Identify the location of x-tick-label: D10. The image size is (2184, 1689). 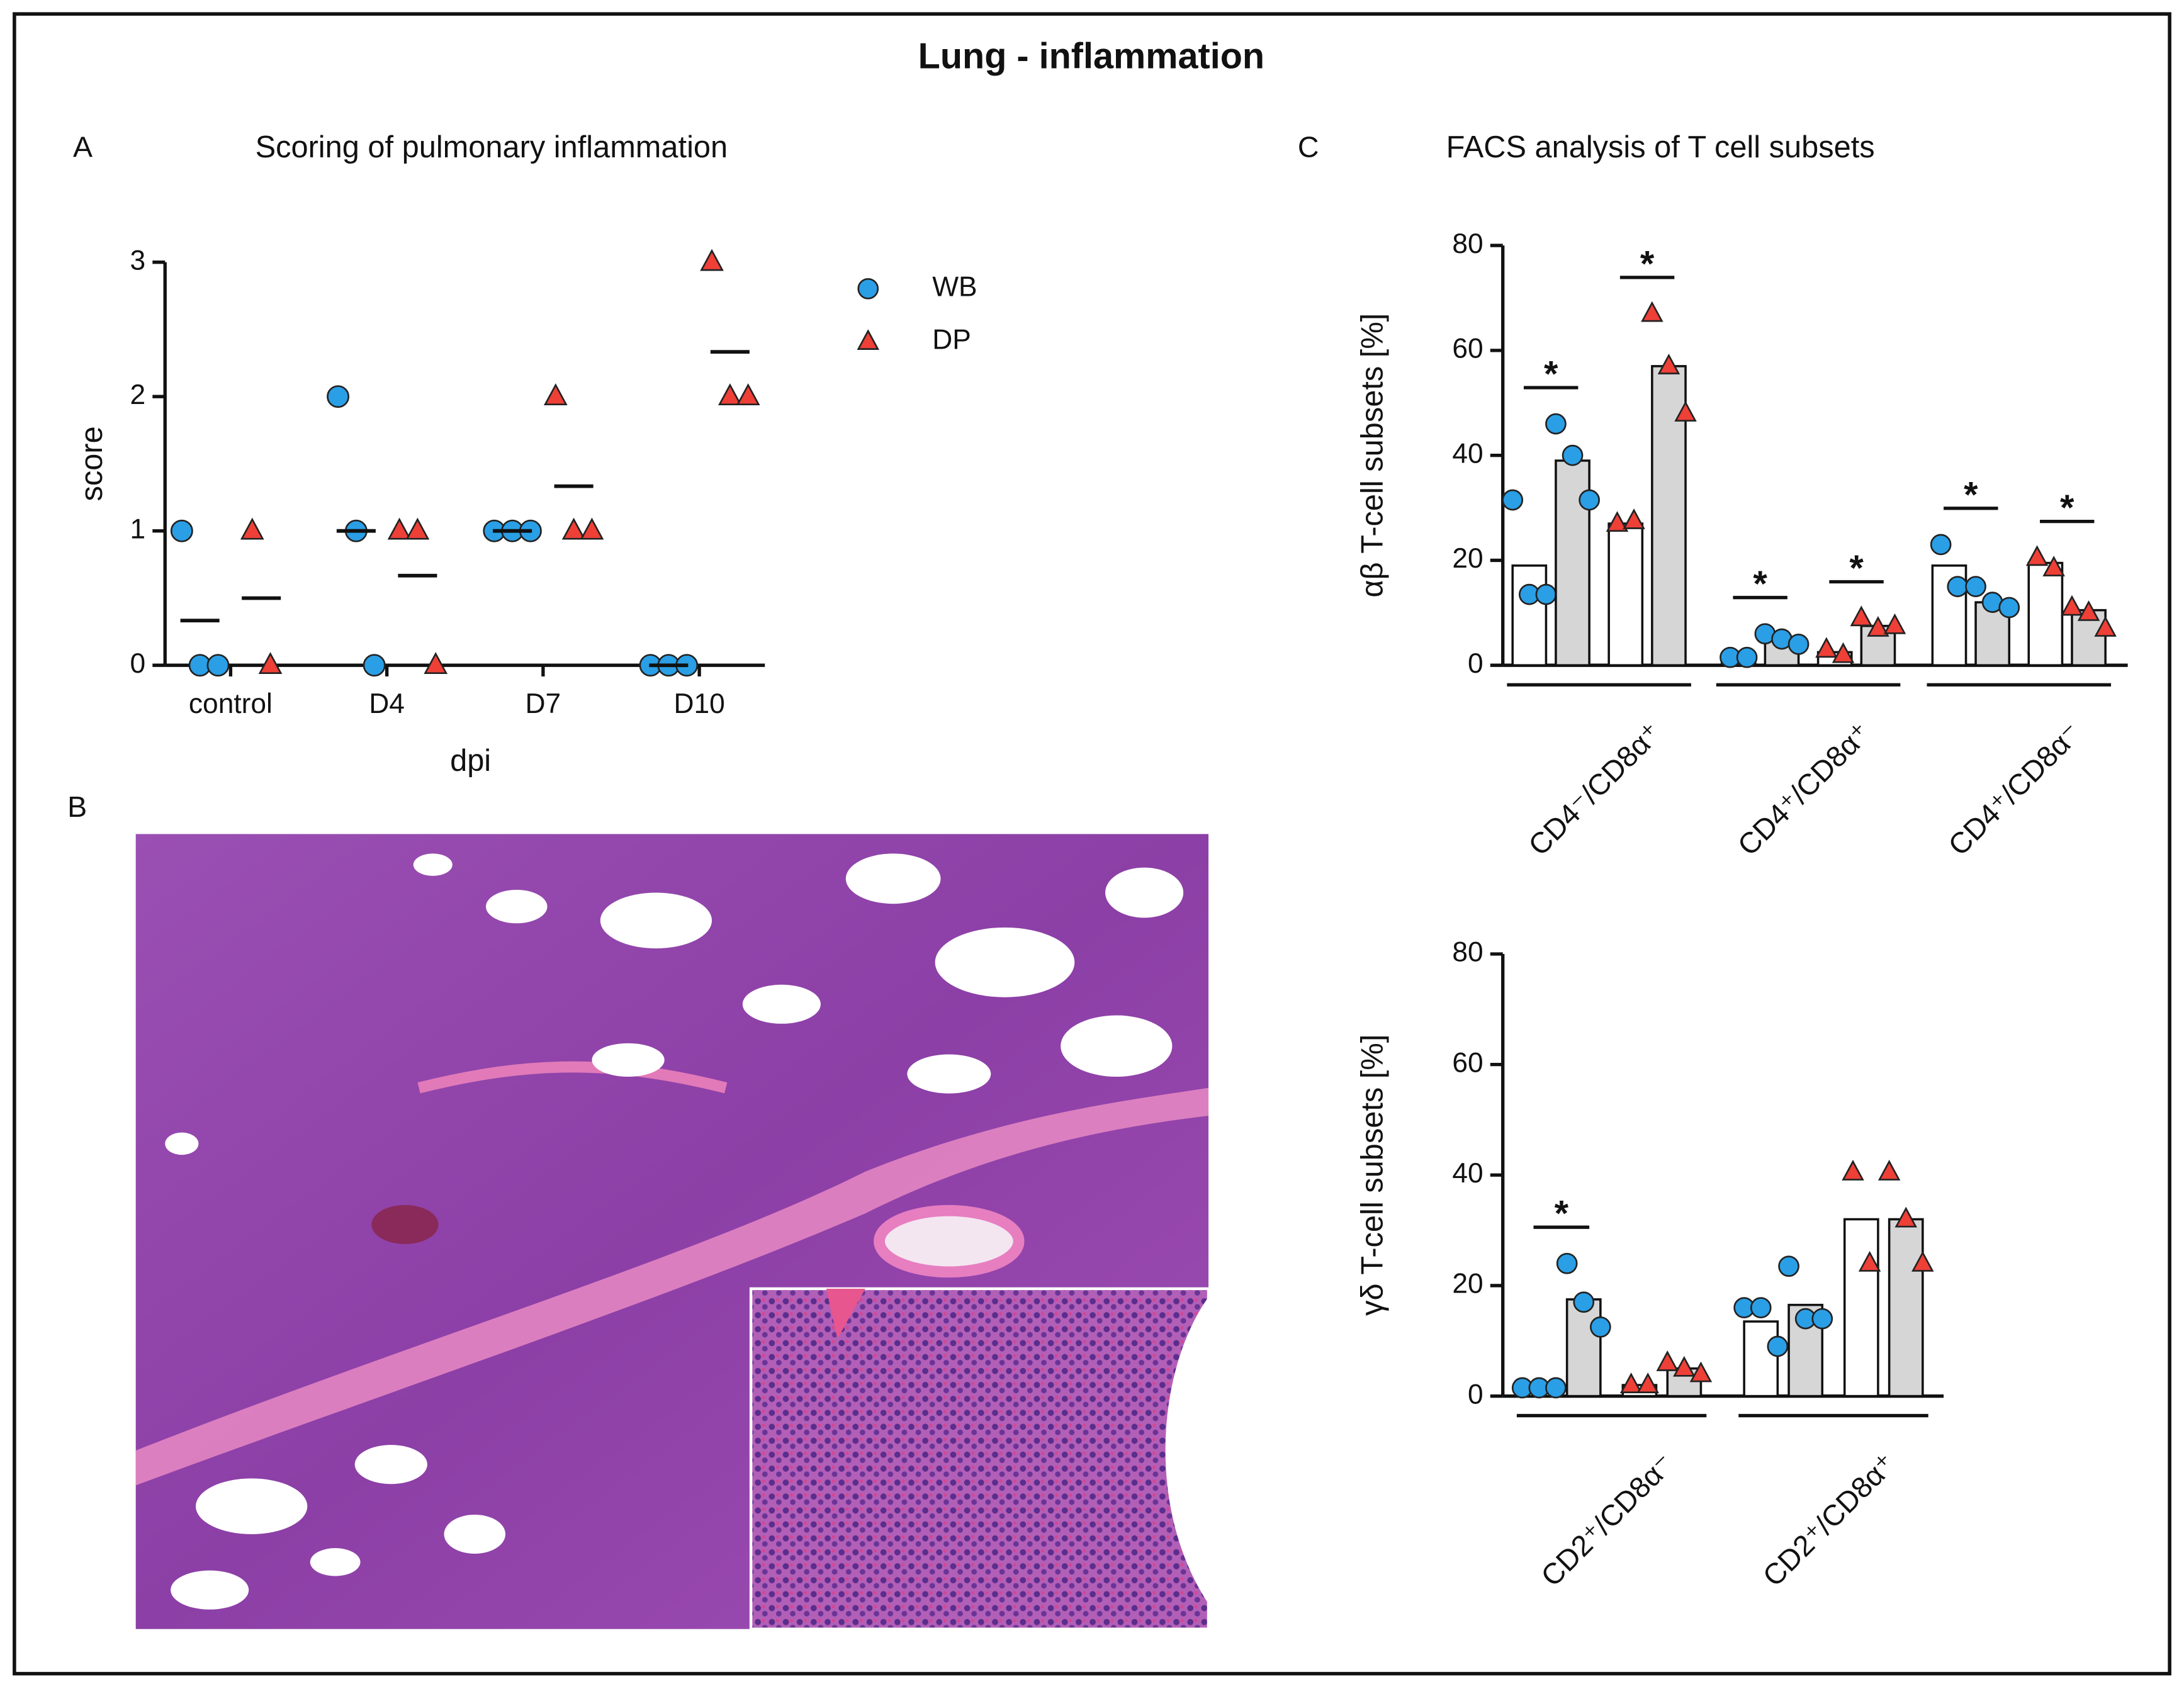
(699, 703).